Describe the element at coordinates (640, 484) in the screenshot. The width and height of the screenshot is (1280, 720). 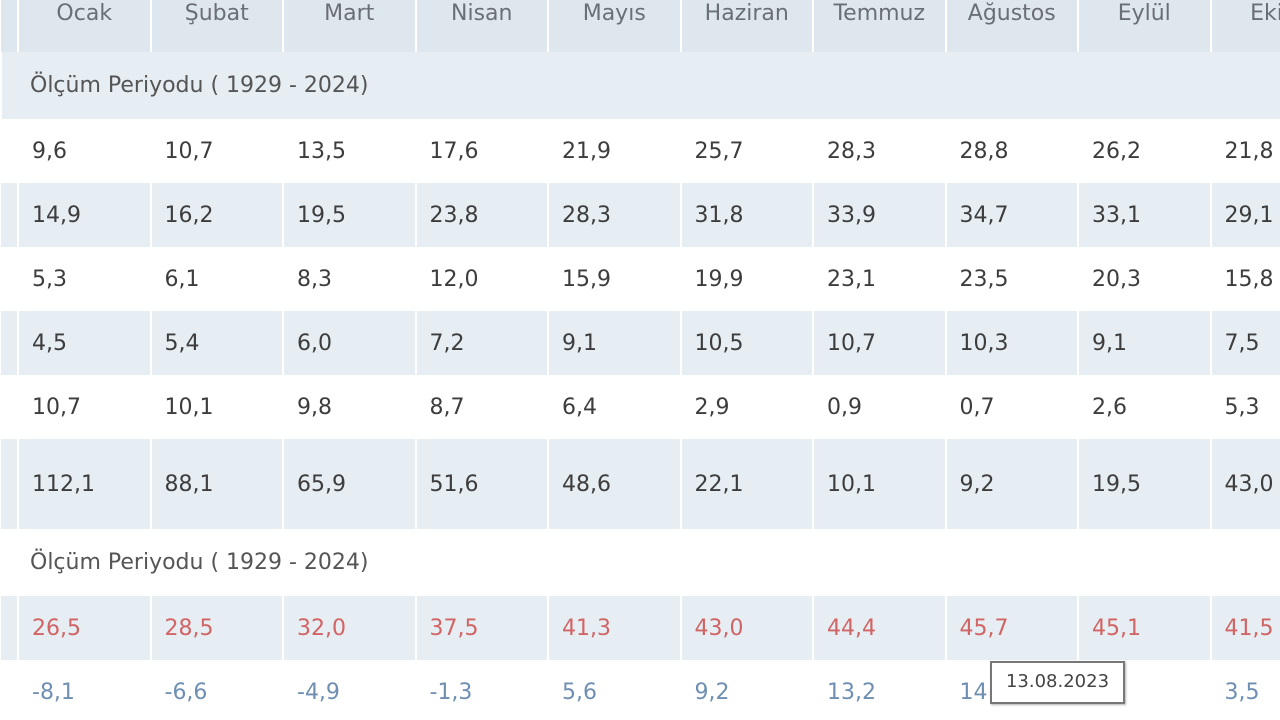
I see `table-row: 112,1 88,1 65,9 51,6 48,6 22,1 10,1 9,2 19,5 43,0` at that location.